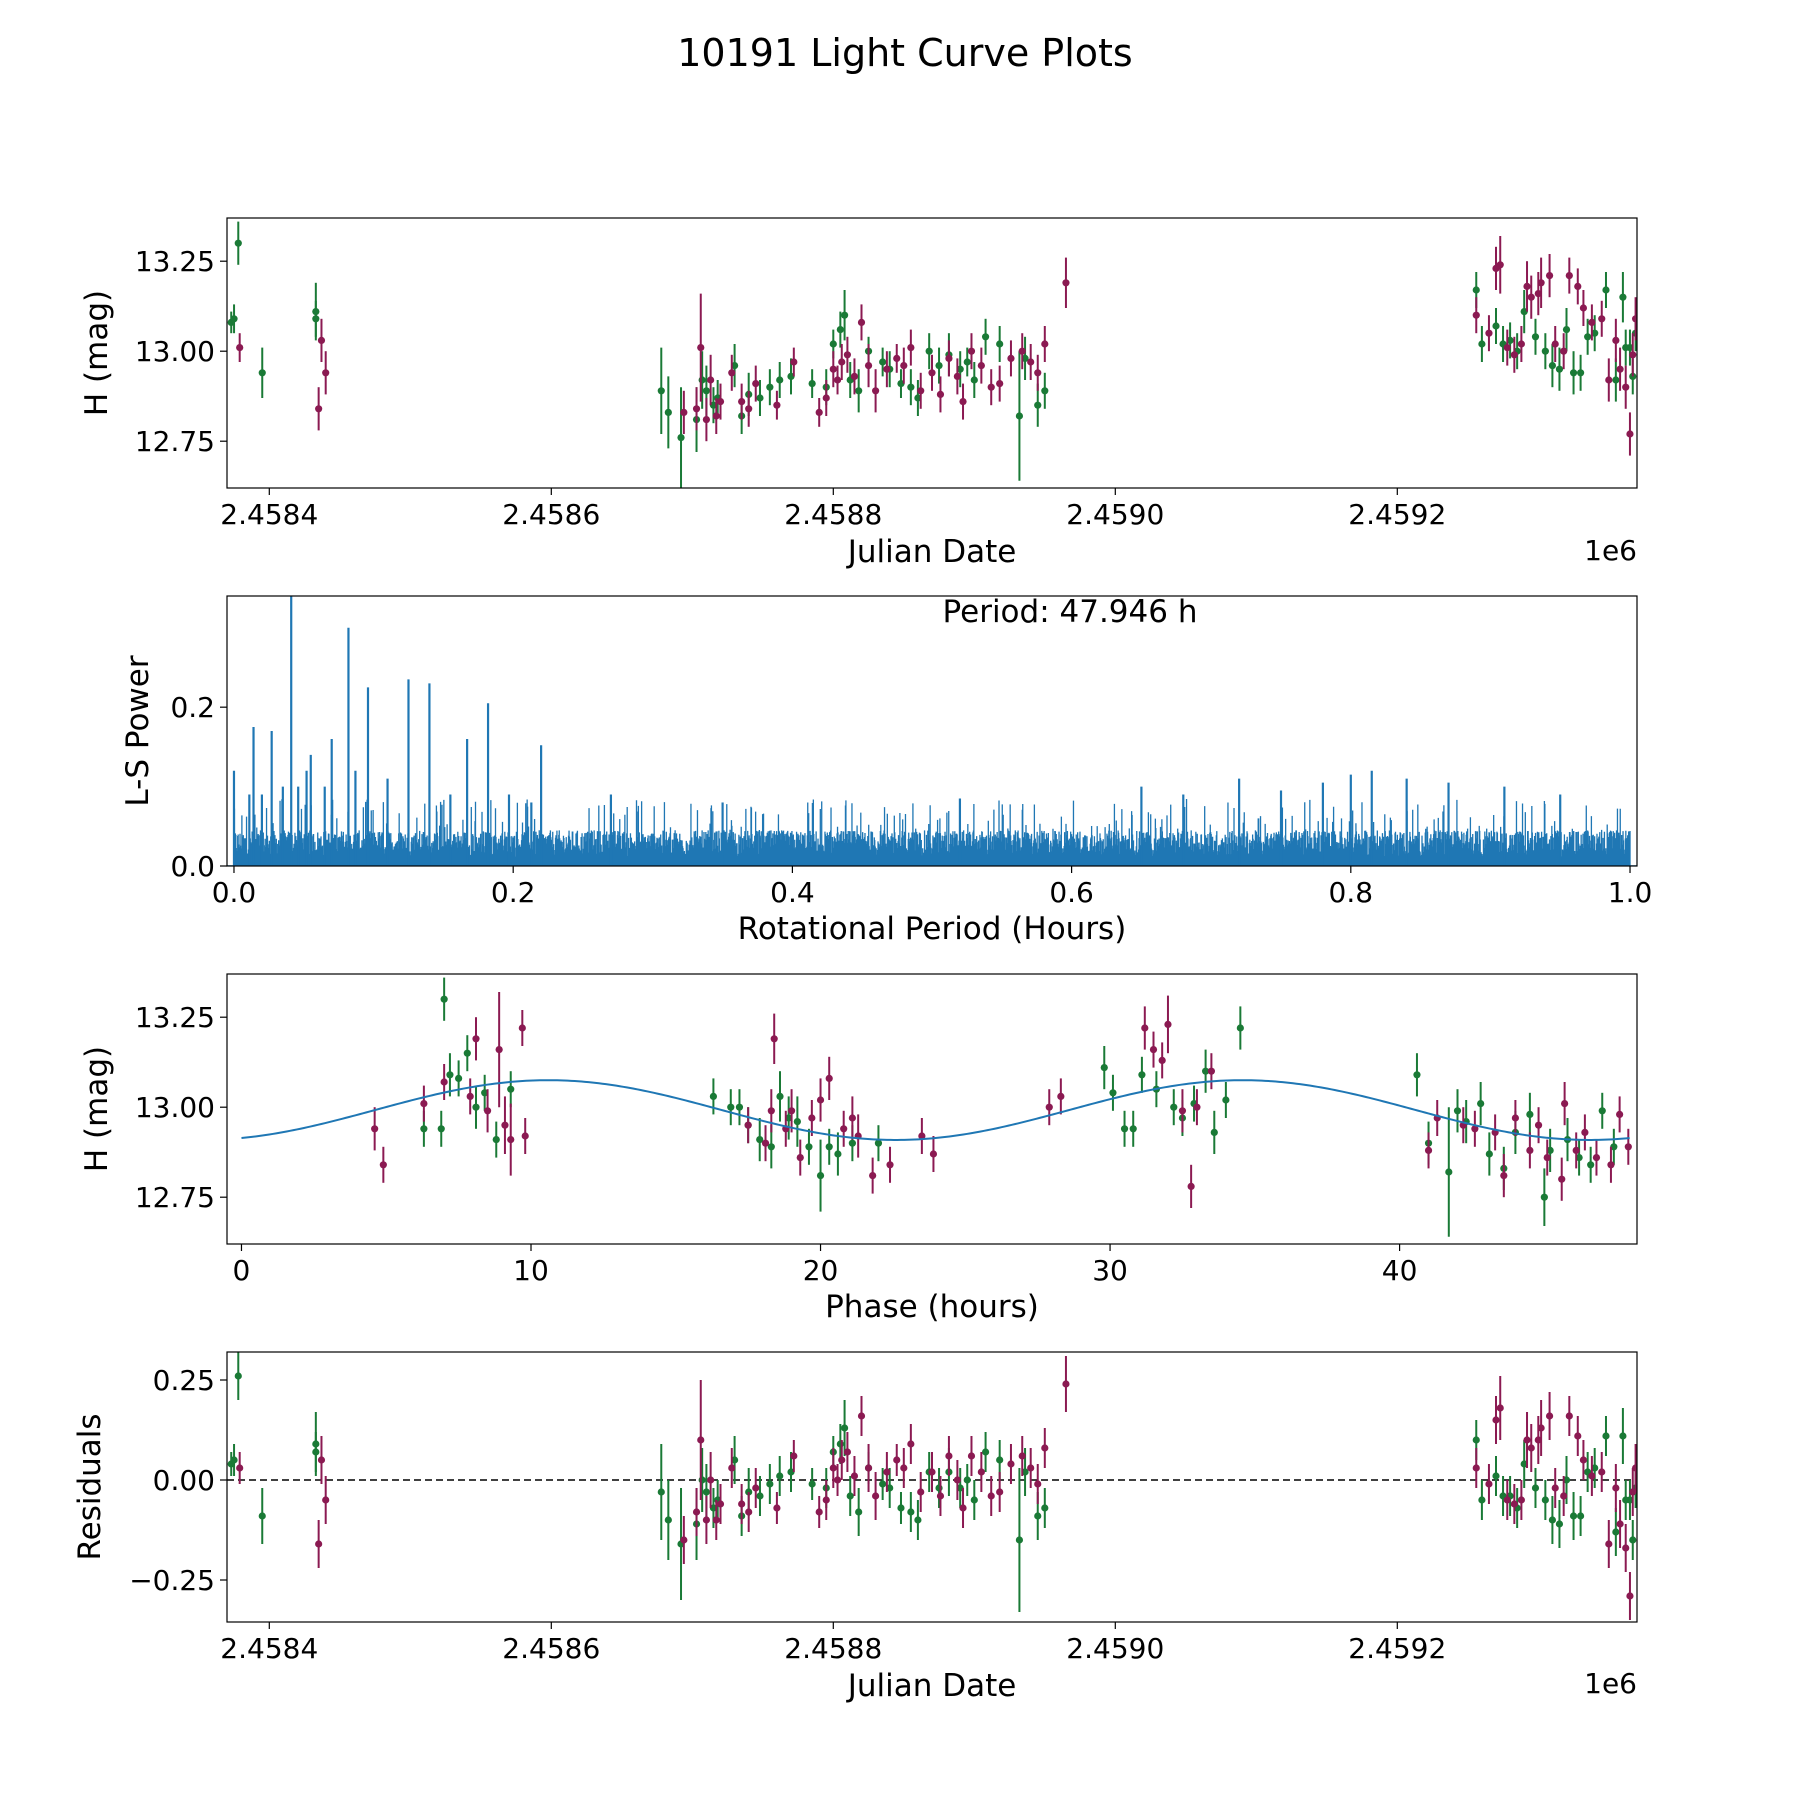 Image resolution: width=1800 pixels, height=1800 pixels. What do you see at coordinates (175, 441) in the screenshot?
I see `lightcurve-ytick-label: 12.75` at bounding box center [175, 441].